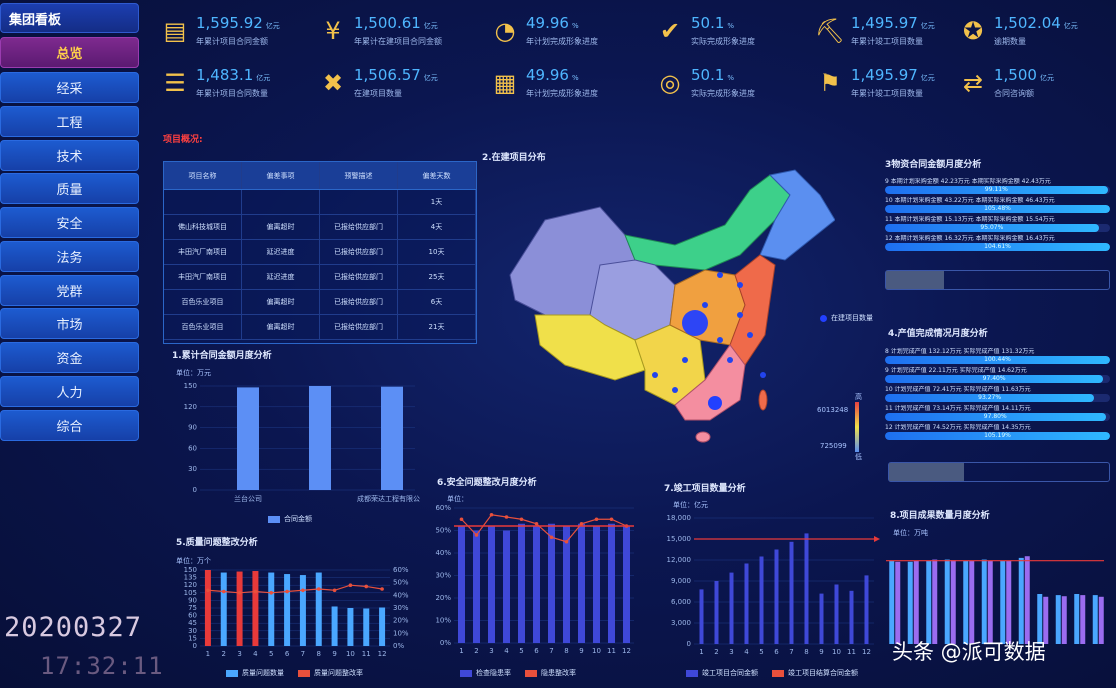 Image resolution: width=1116 pixels, height=688 pixels. I want to click on medal-icon: ✪, so click(973, 31).